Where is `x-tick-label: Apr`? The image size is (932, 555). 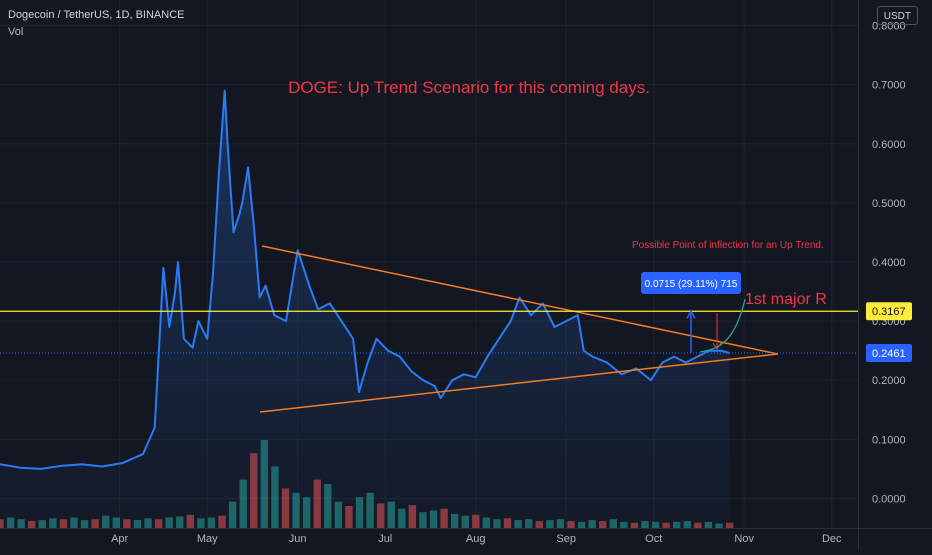
x-tick-label: Apr is located at coordinates (119, 539).